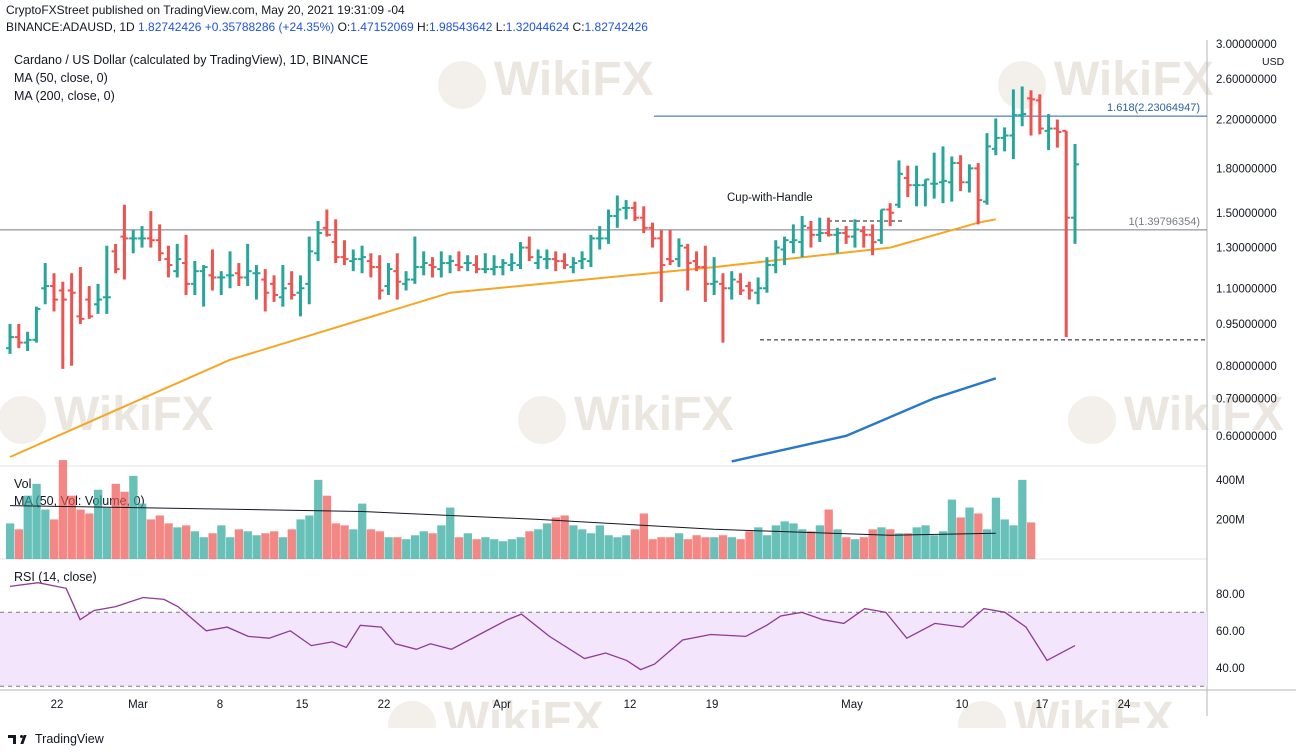  I want to click on price-tick-label: 1.80000000, so click(1246, 169).